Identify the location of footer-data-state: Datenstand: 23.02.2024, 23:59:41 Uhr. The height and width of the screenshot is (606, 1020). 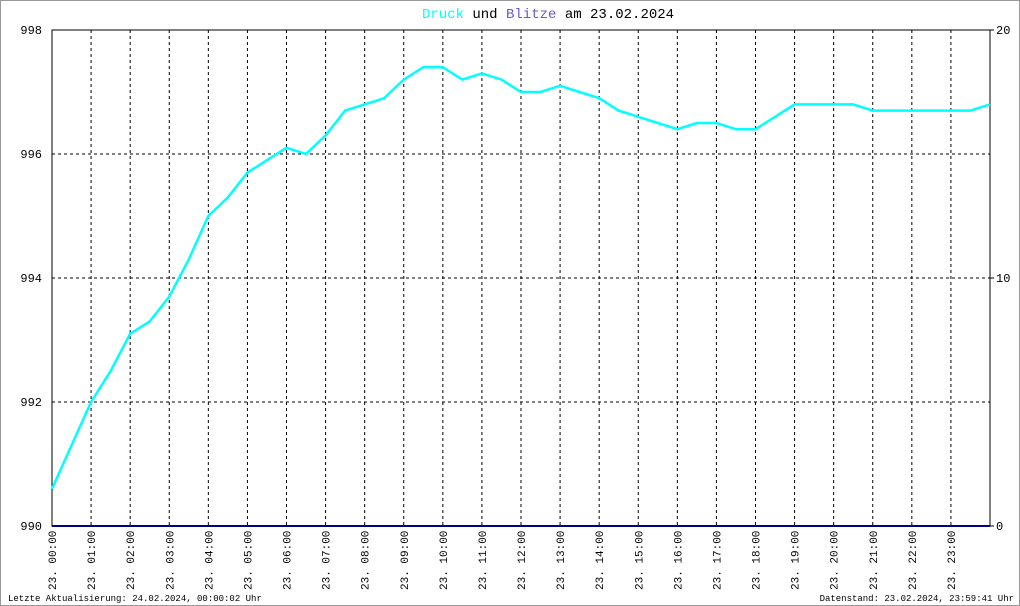
(917, 599).